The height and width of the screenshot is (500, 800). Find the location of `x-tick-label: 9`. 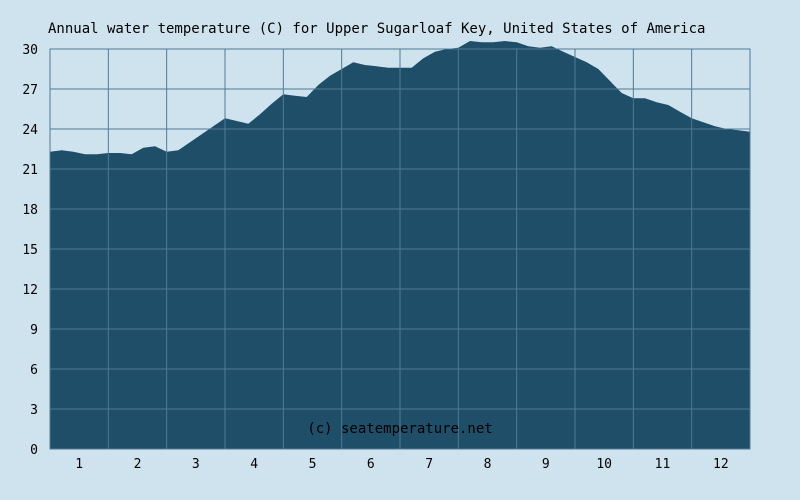

x-tick-label: 9 is located at coordinates (546, 464).